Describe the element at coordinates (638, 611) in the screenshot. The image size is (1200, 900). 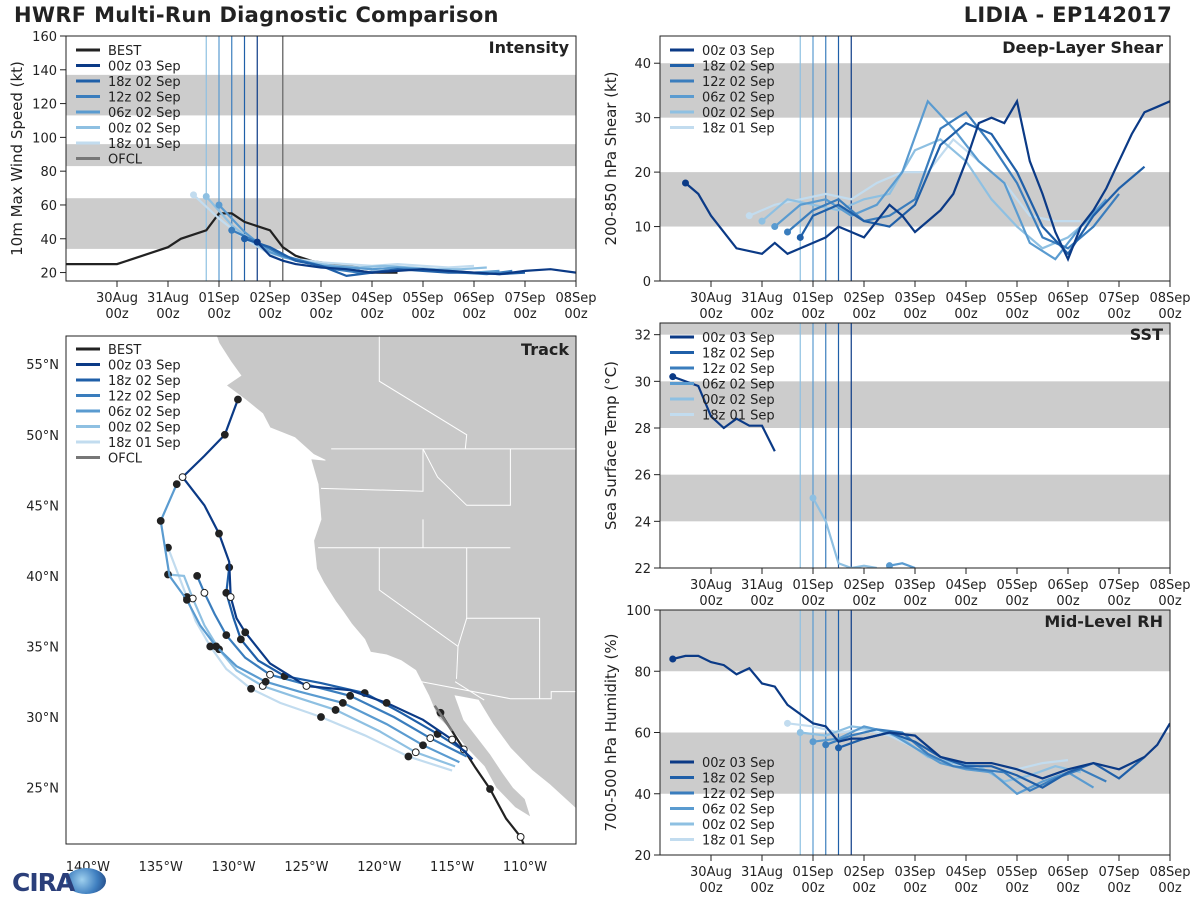
I see `y-tick-label: 100` at that location.